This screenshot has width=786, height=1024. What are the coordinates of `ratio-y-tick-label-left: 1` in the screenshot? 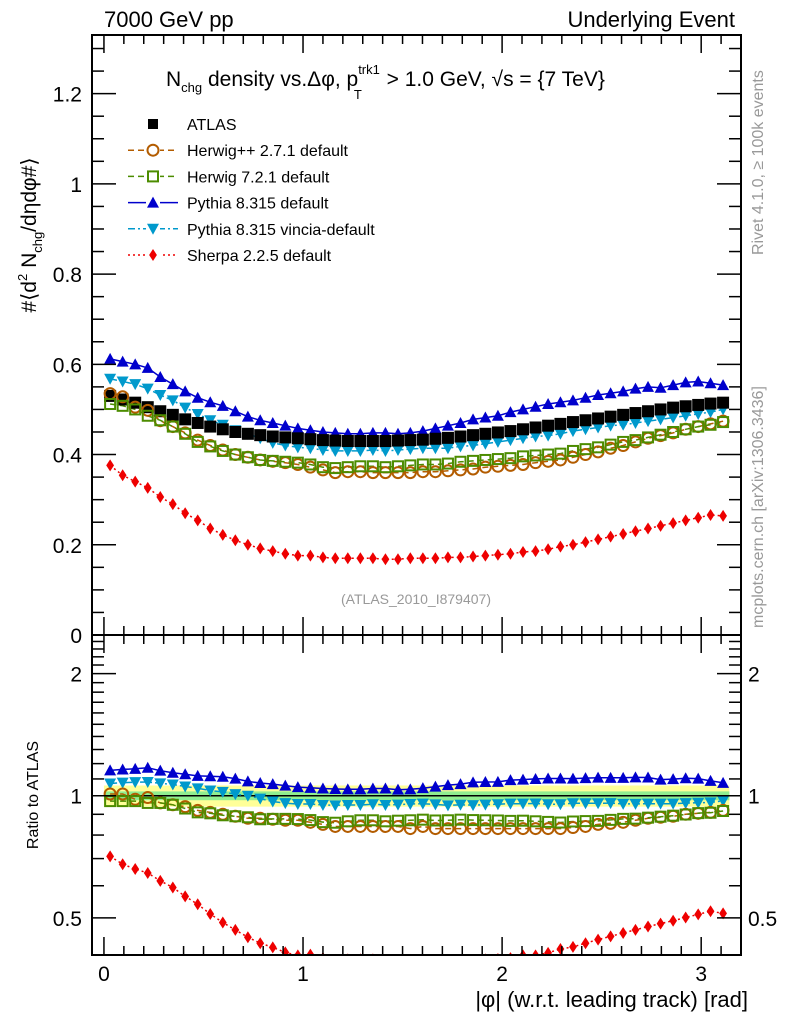 It's located at (76, 797).